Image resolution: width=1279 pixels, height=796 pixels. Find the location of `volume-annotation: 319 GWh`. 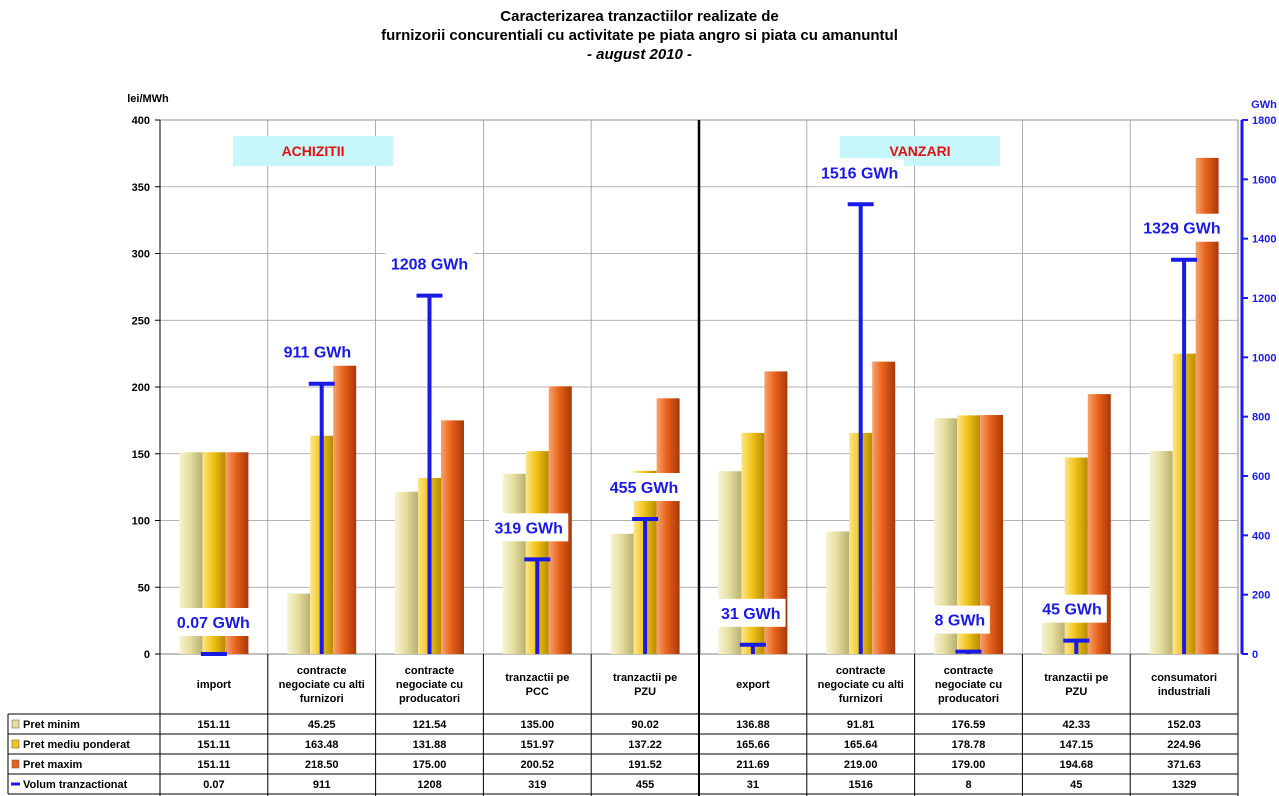

volume-annotation: 319 GWh is located at coordinates (528, 528).